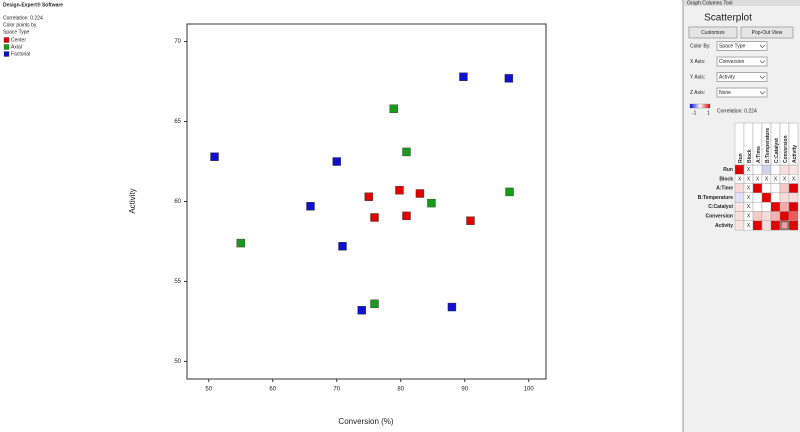 The image size is (800, 432). What do you see at coordinates (784, 225) in the screenshot?
I see `selected-cell` at bounding box center [784, 225].